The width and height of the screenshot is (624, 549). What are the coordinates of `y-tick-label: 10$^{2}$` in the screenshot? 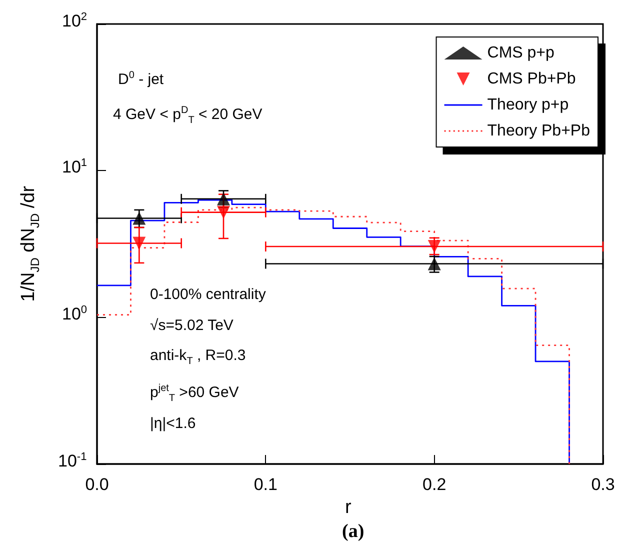 It's located at (75, 21).